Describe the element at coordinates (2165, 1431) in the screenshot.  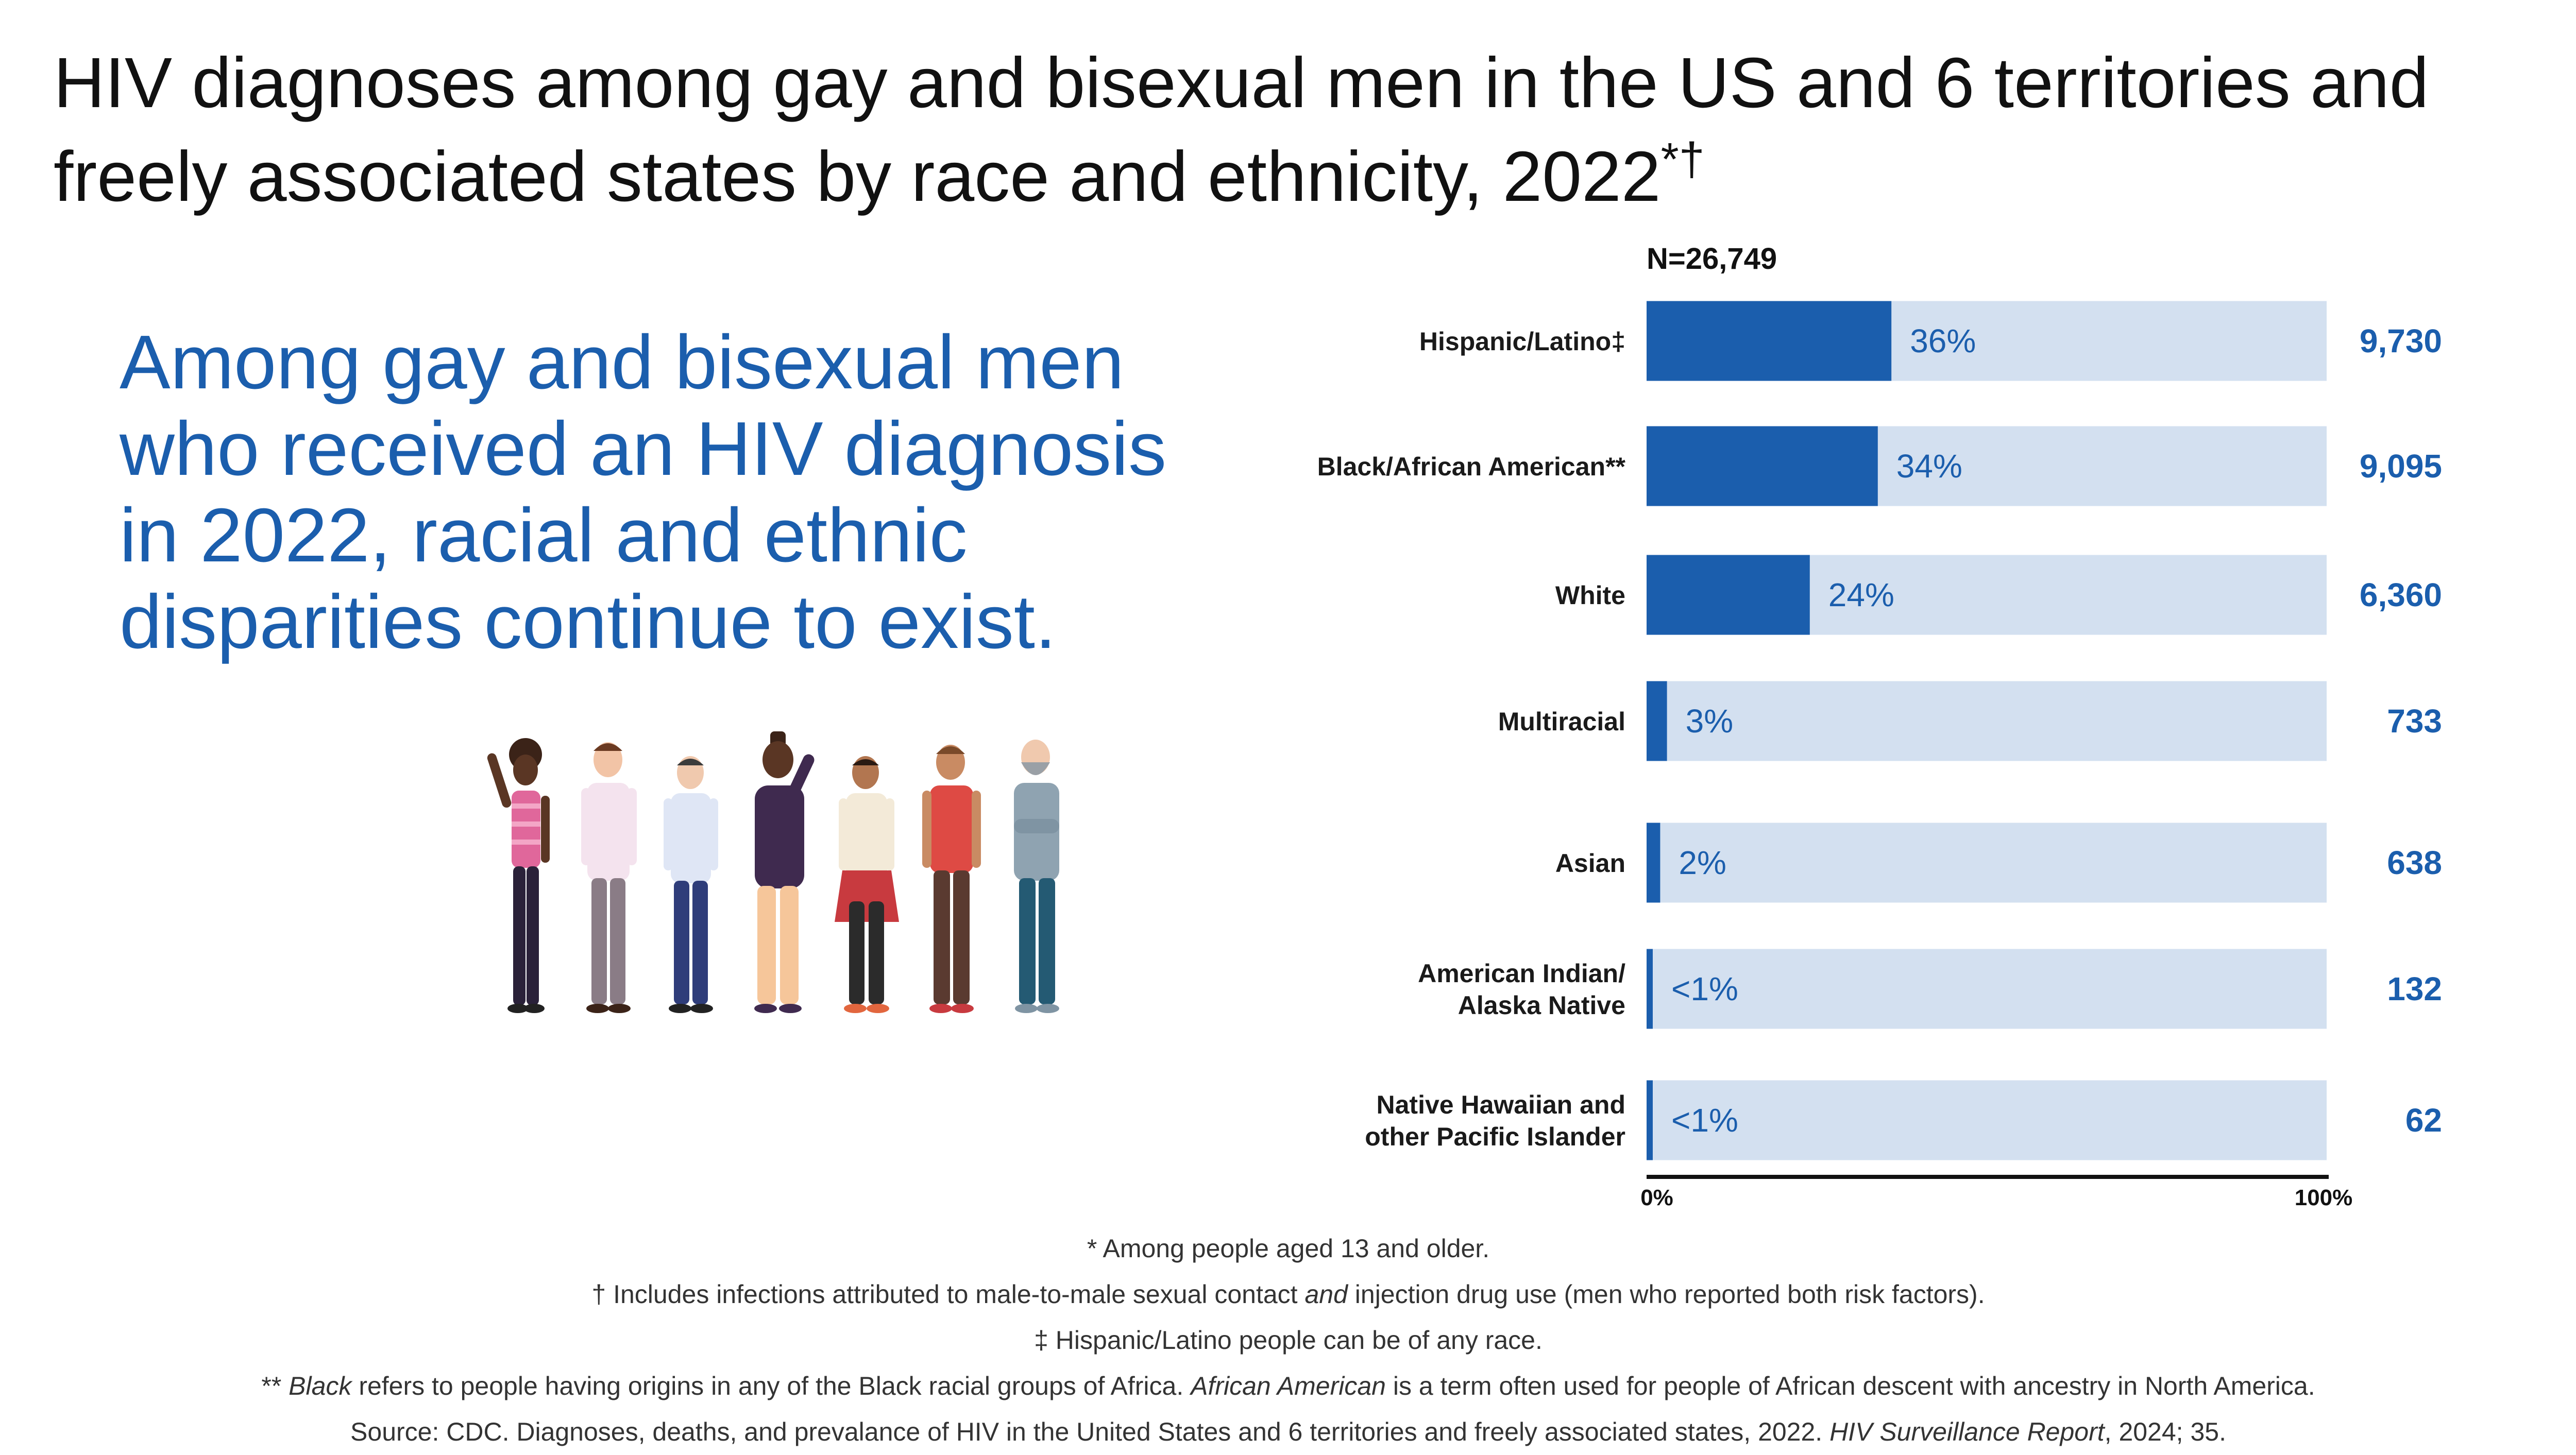
I see `footnote-text: , 2024; 35.` at that location.